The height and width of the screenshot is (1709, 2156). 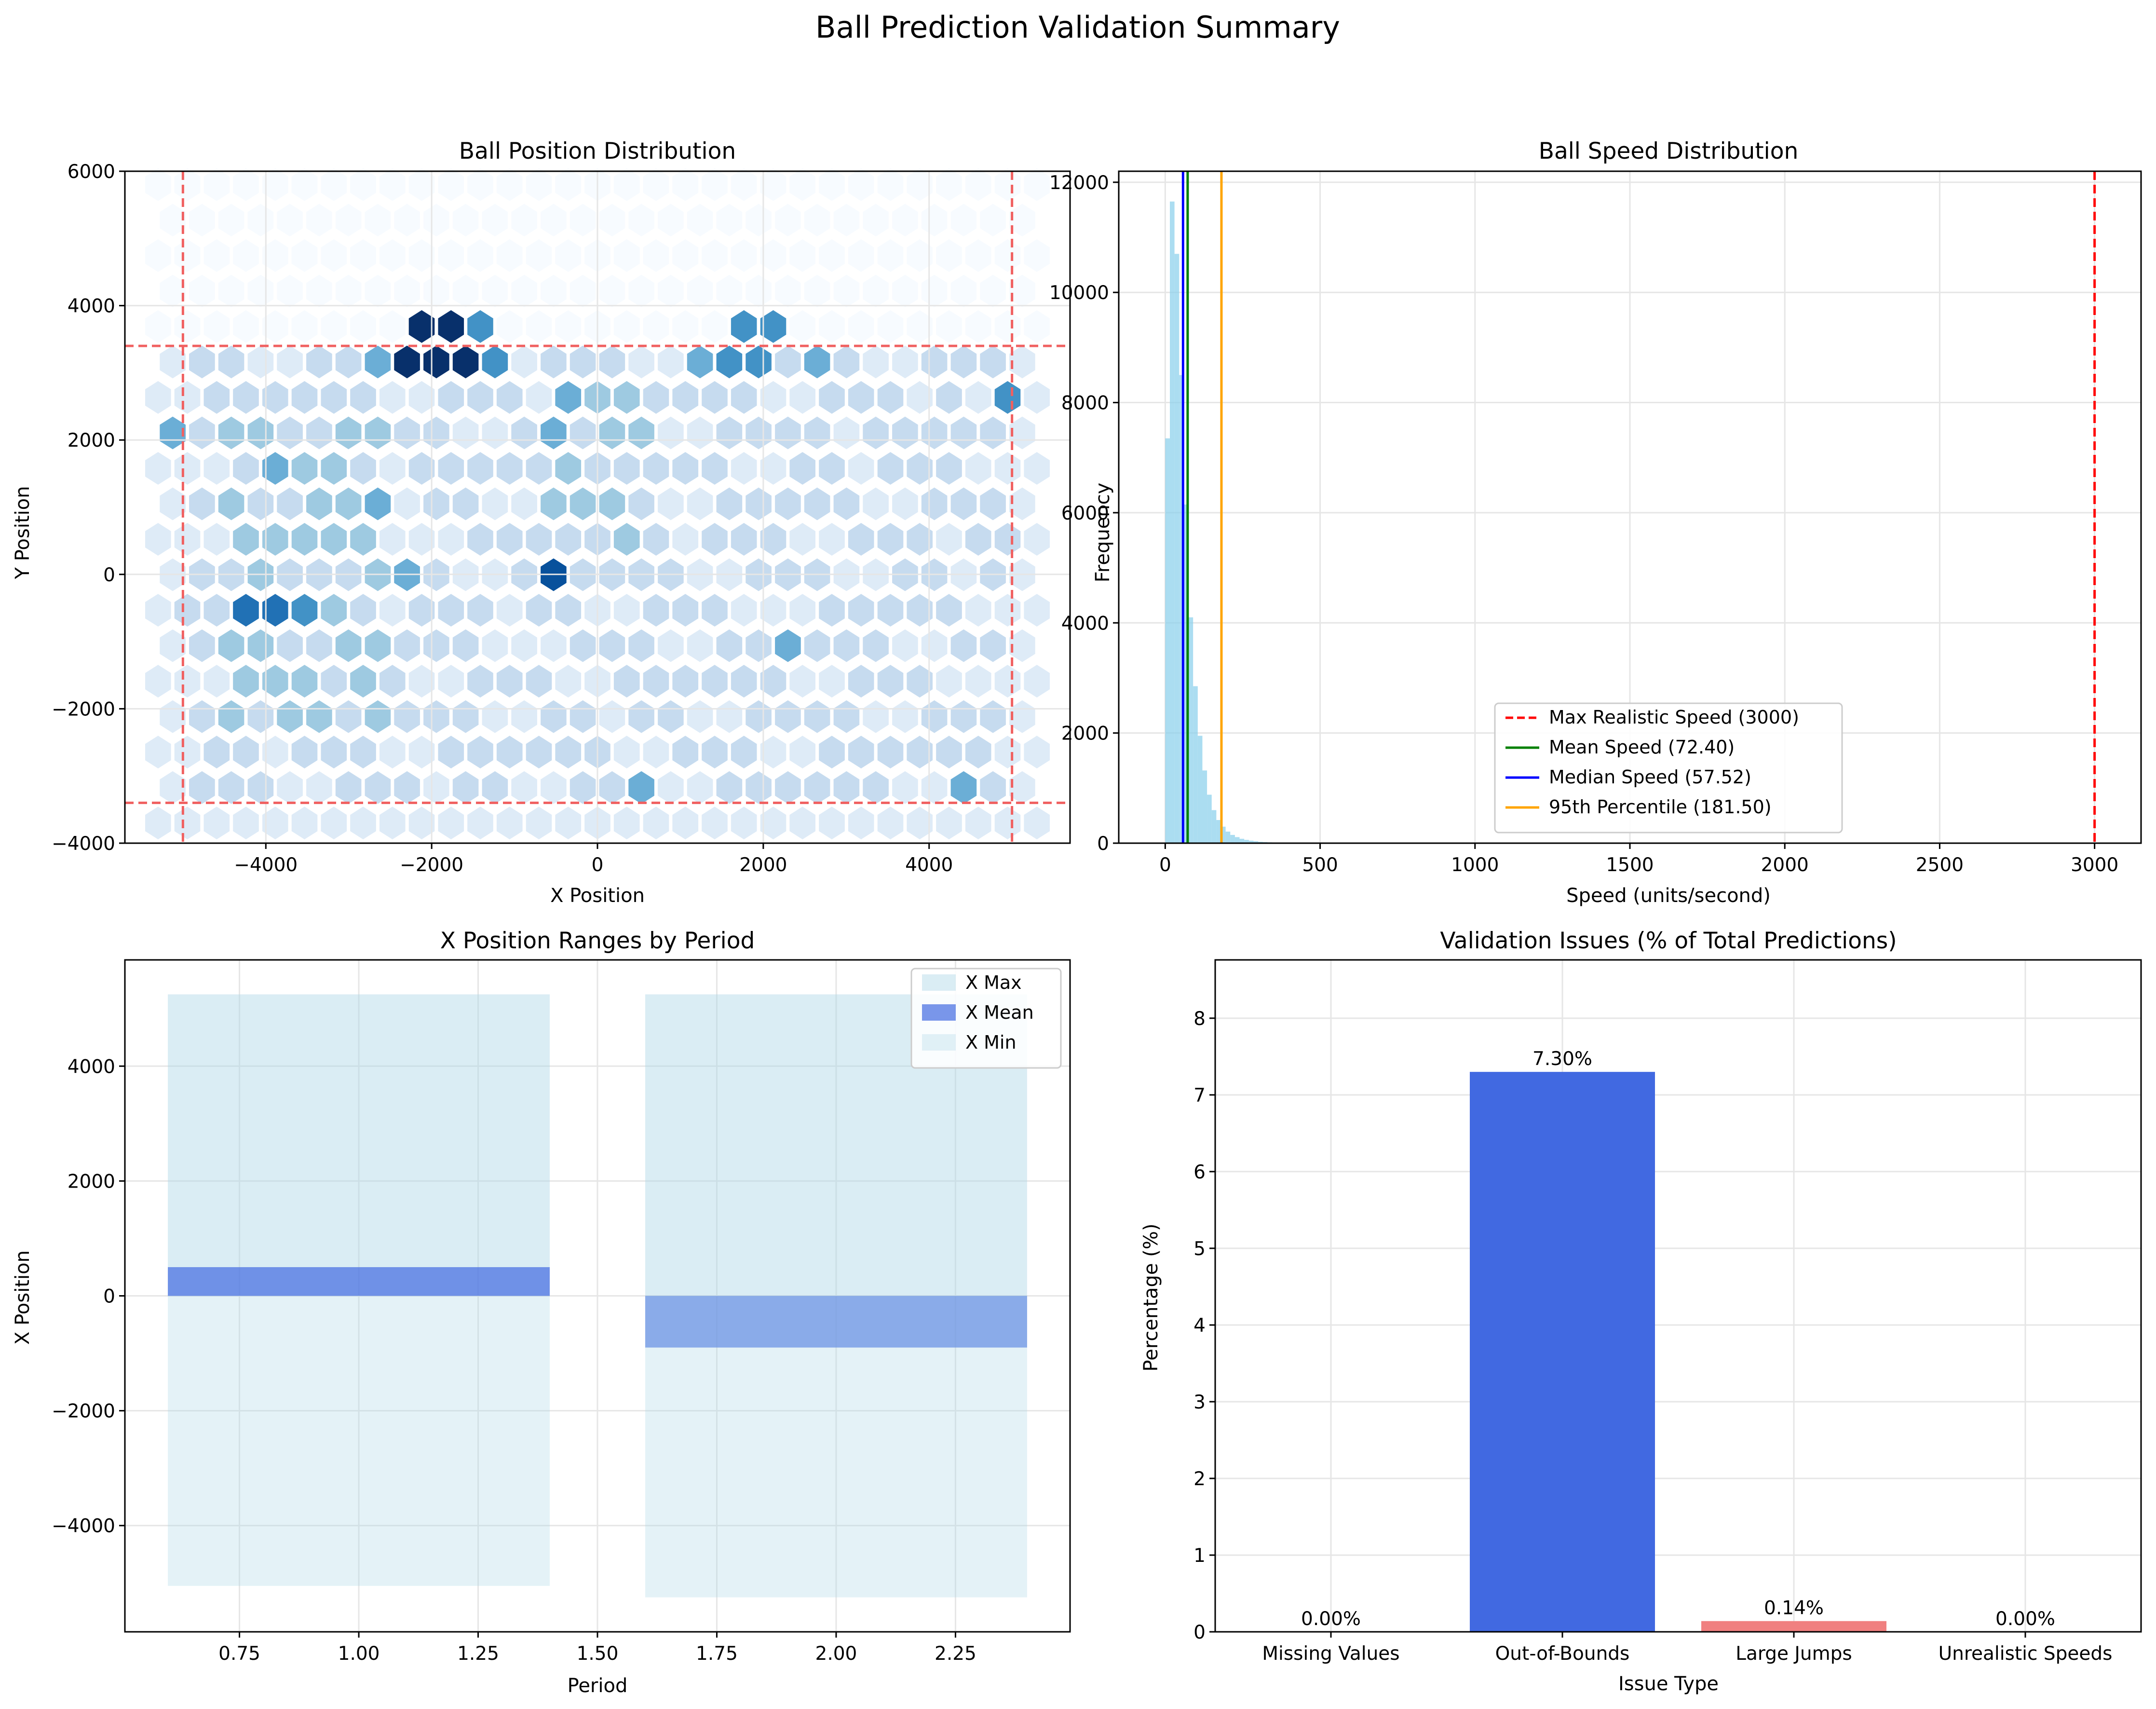 What do you see at coordinates (1320, 865) in the screenshot?
I see `x-tick-label: 500` at bounding box center [1320, 865].